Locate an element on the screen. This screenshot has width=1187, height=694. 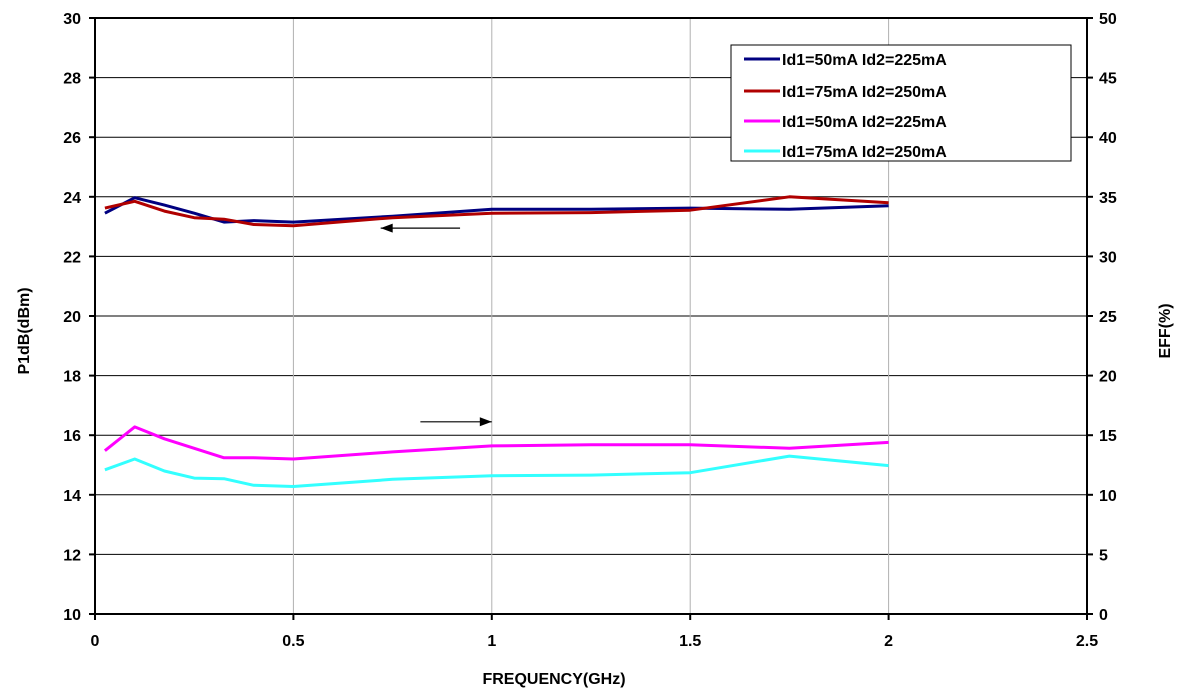
y-tick-label: 30 is located at coordinates (72, 19).